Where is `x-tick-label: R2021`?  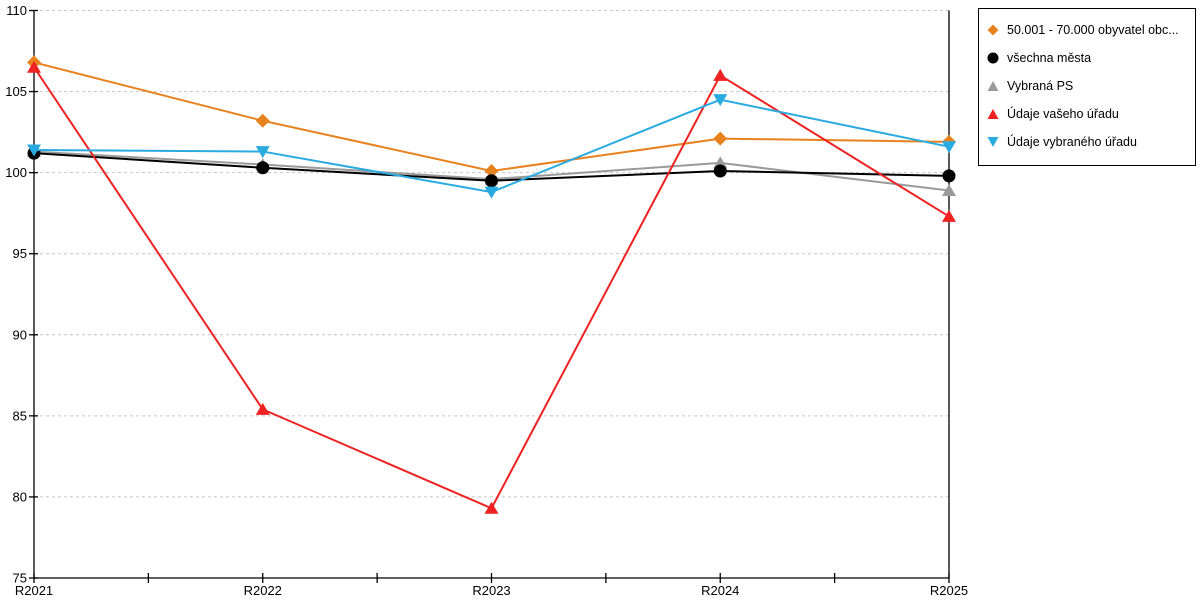 x-tick-label: R2021 is located at coordinates (34, 590).